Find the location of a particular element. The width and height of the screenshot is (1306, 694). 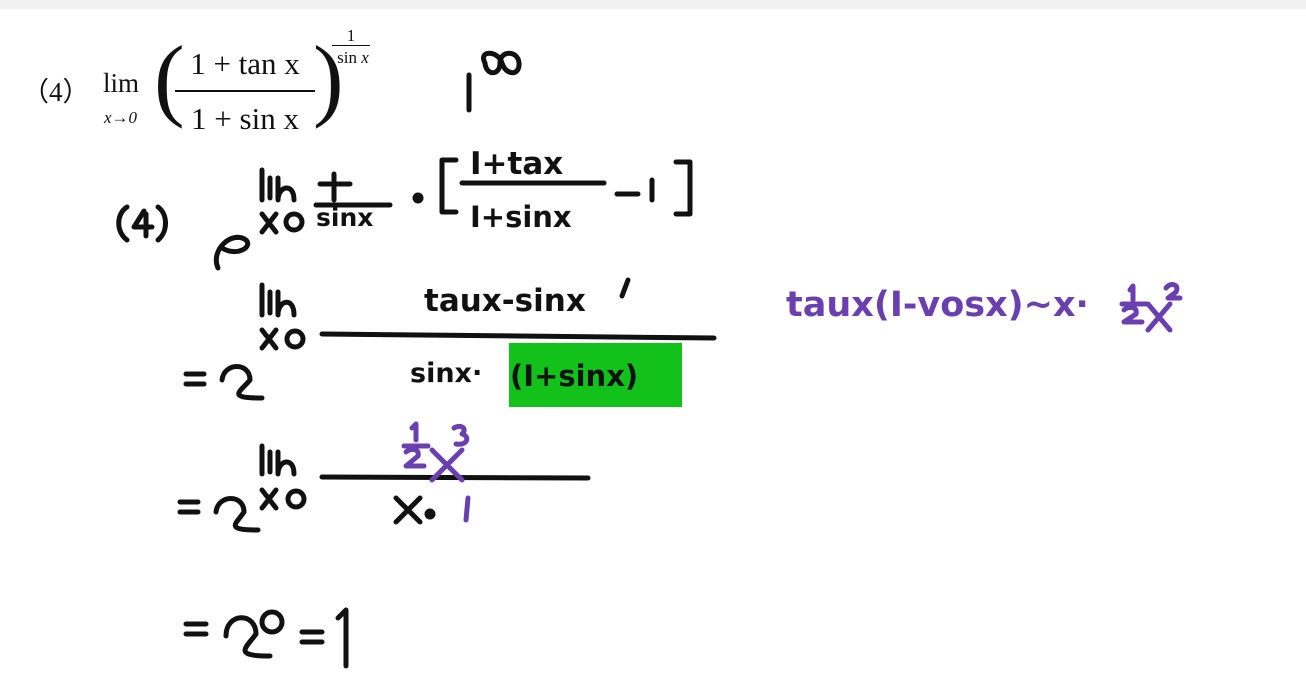

svg-text: taux(I-vosx)~x· is located at coordinates (937, 305).